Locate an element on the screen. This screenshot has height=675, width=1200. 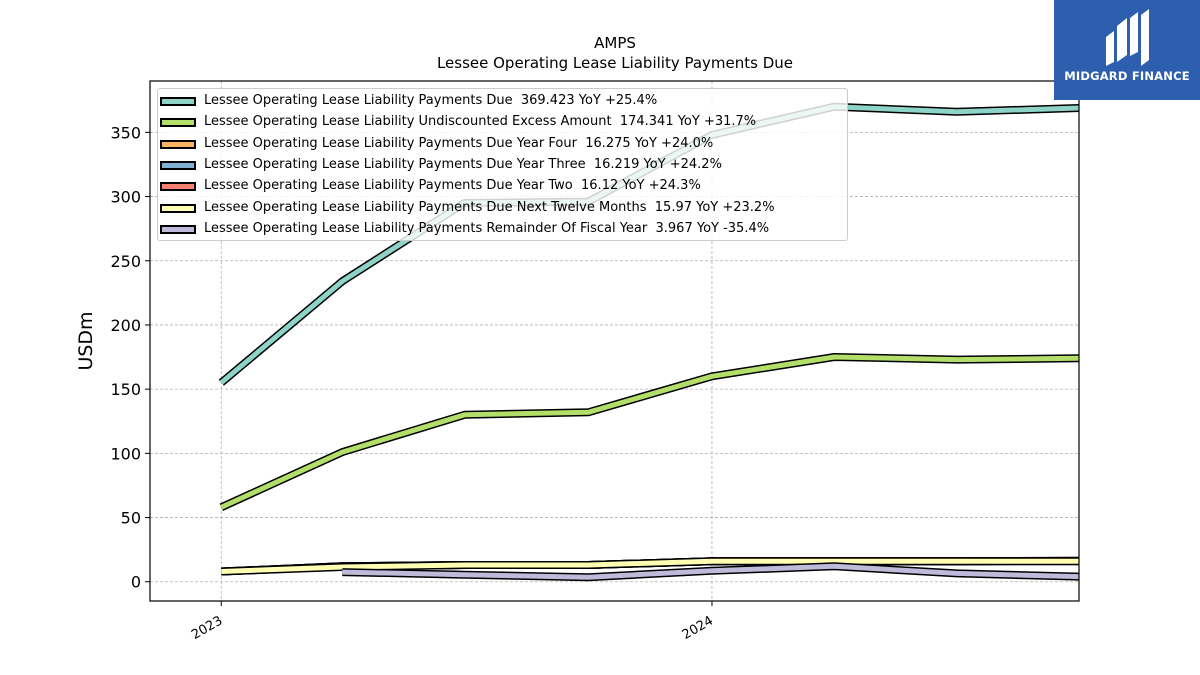
brand-mark-icon is located at coordinates (1127, 37).